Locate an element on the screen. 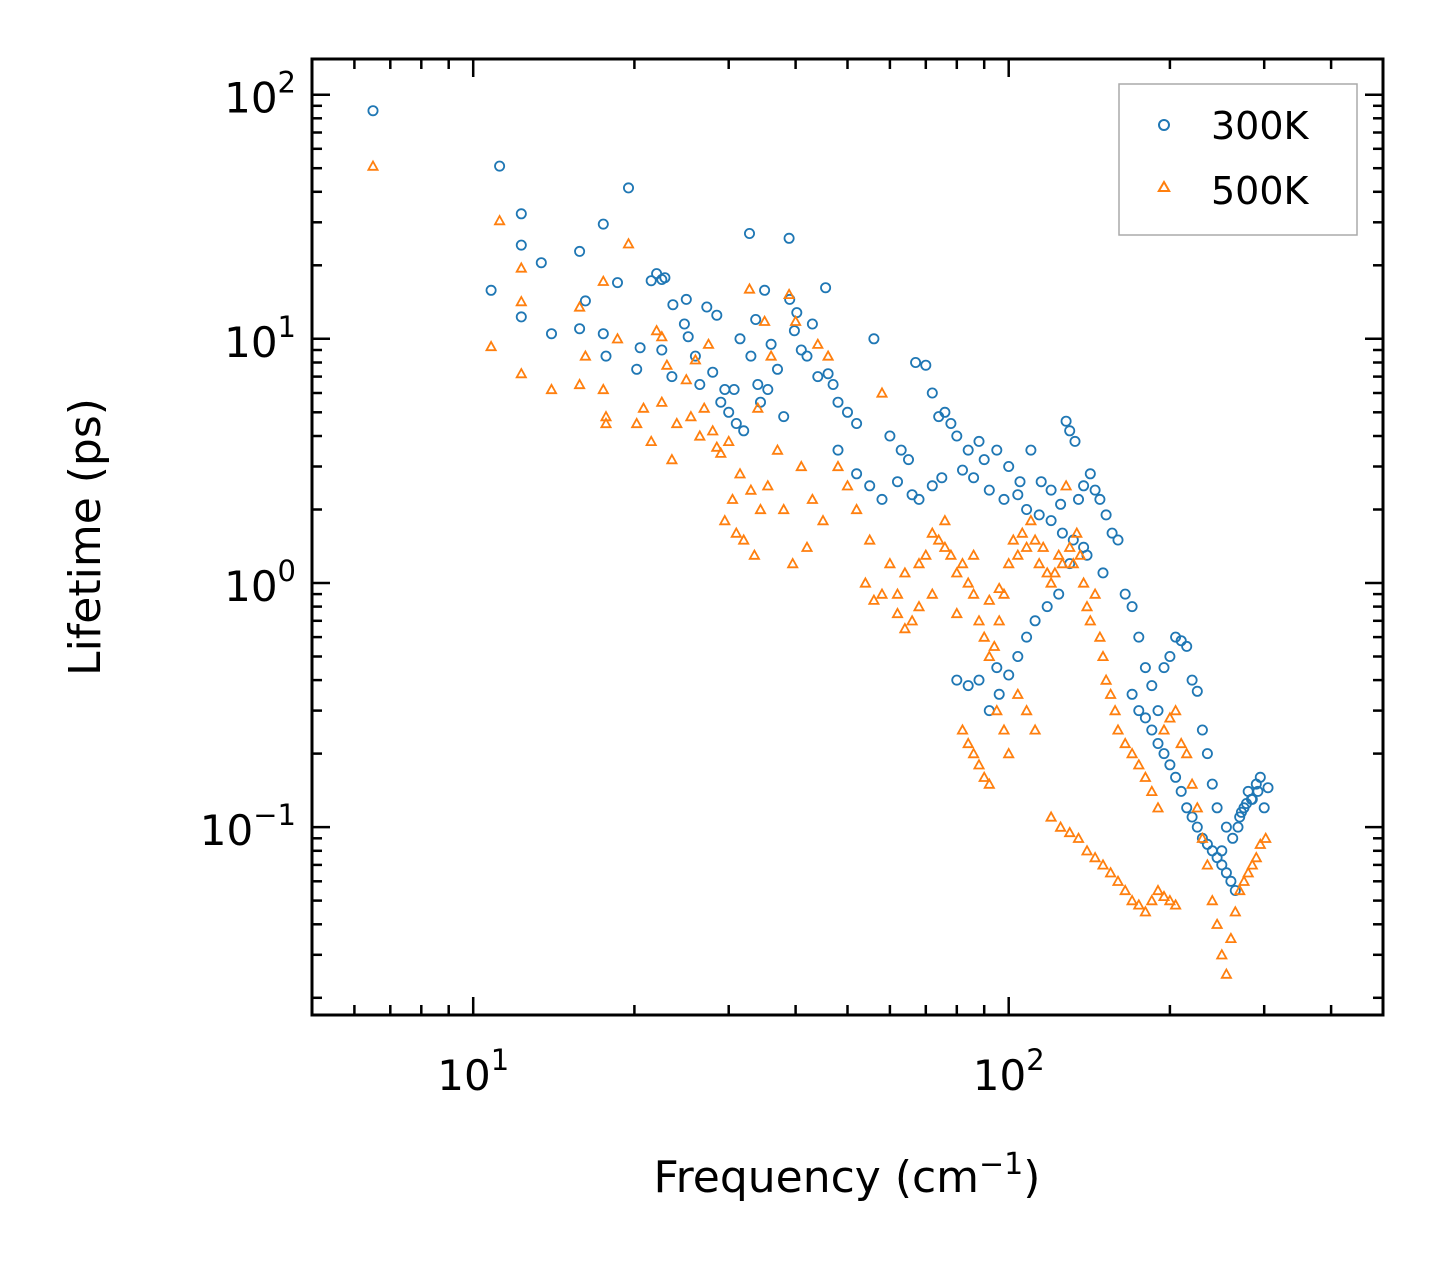  legend-marker-300k is located at coordinates (1164, 125).